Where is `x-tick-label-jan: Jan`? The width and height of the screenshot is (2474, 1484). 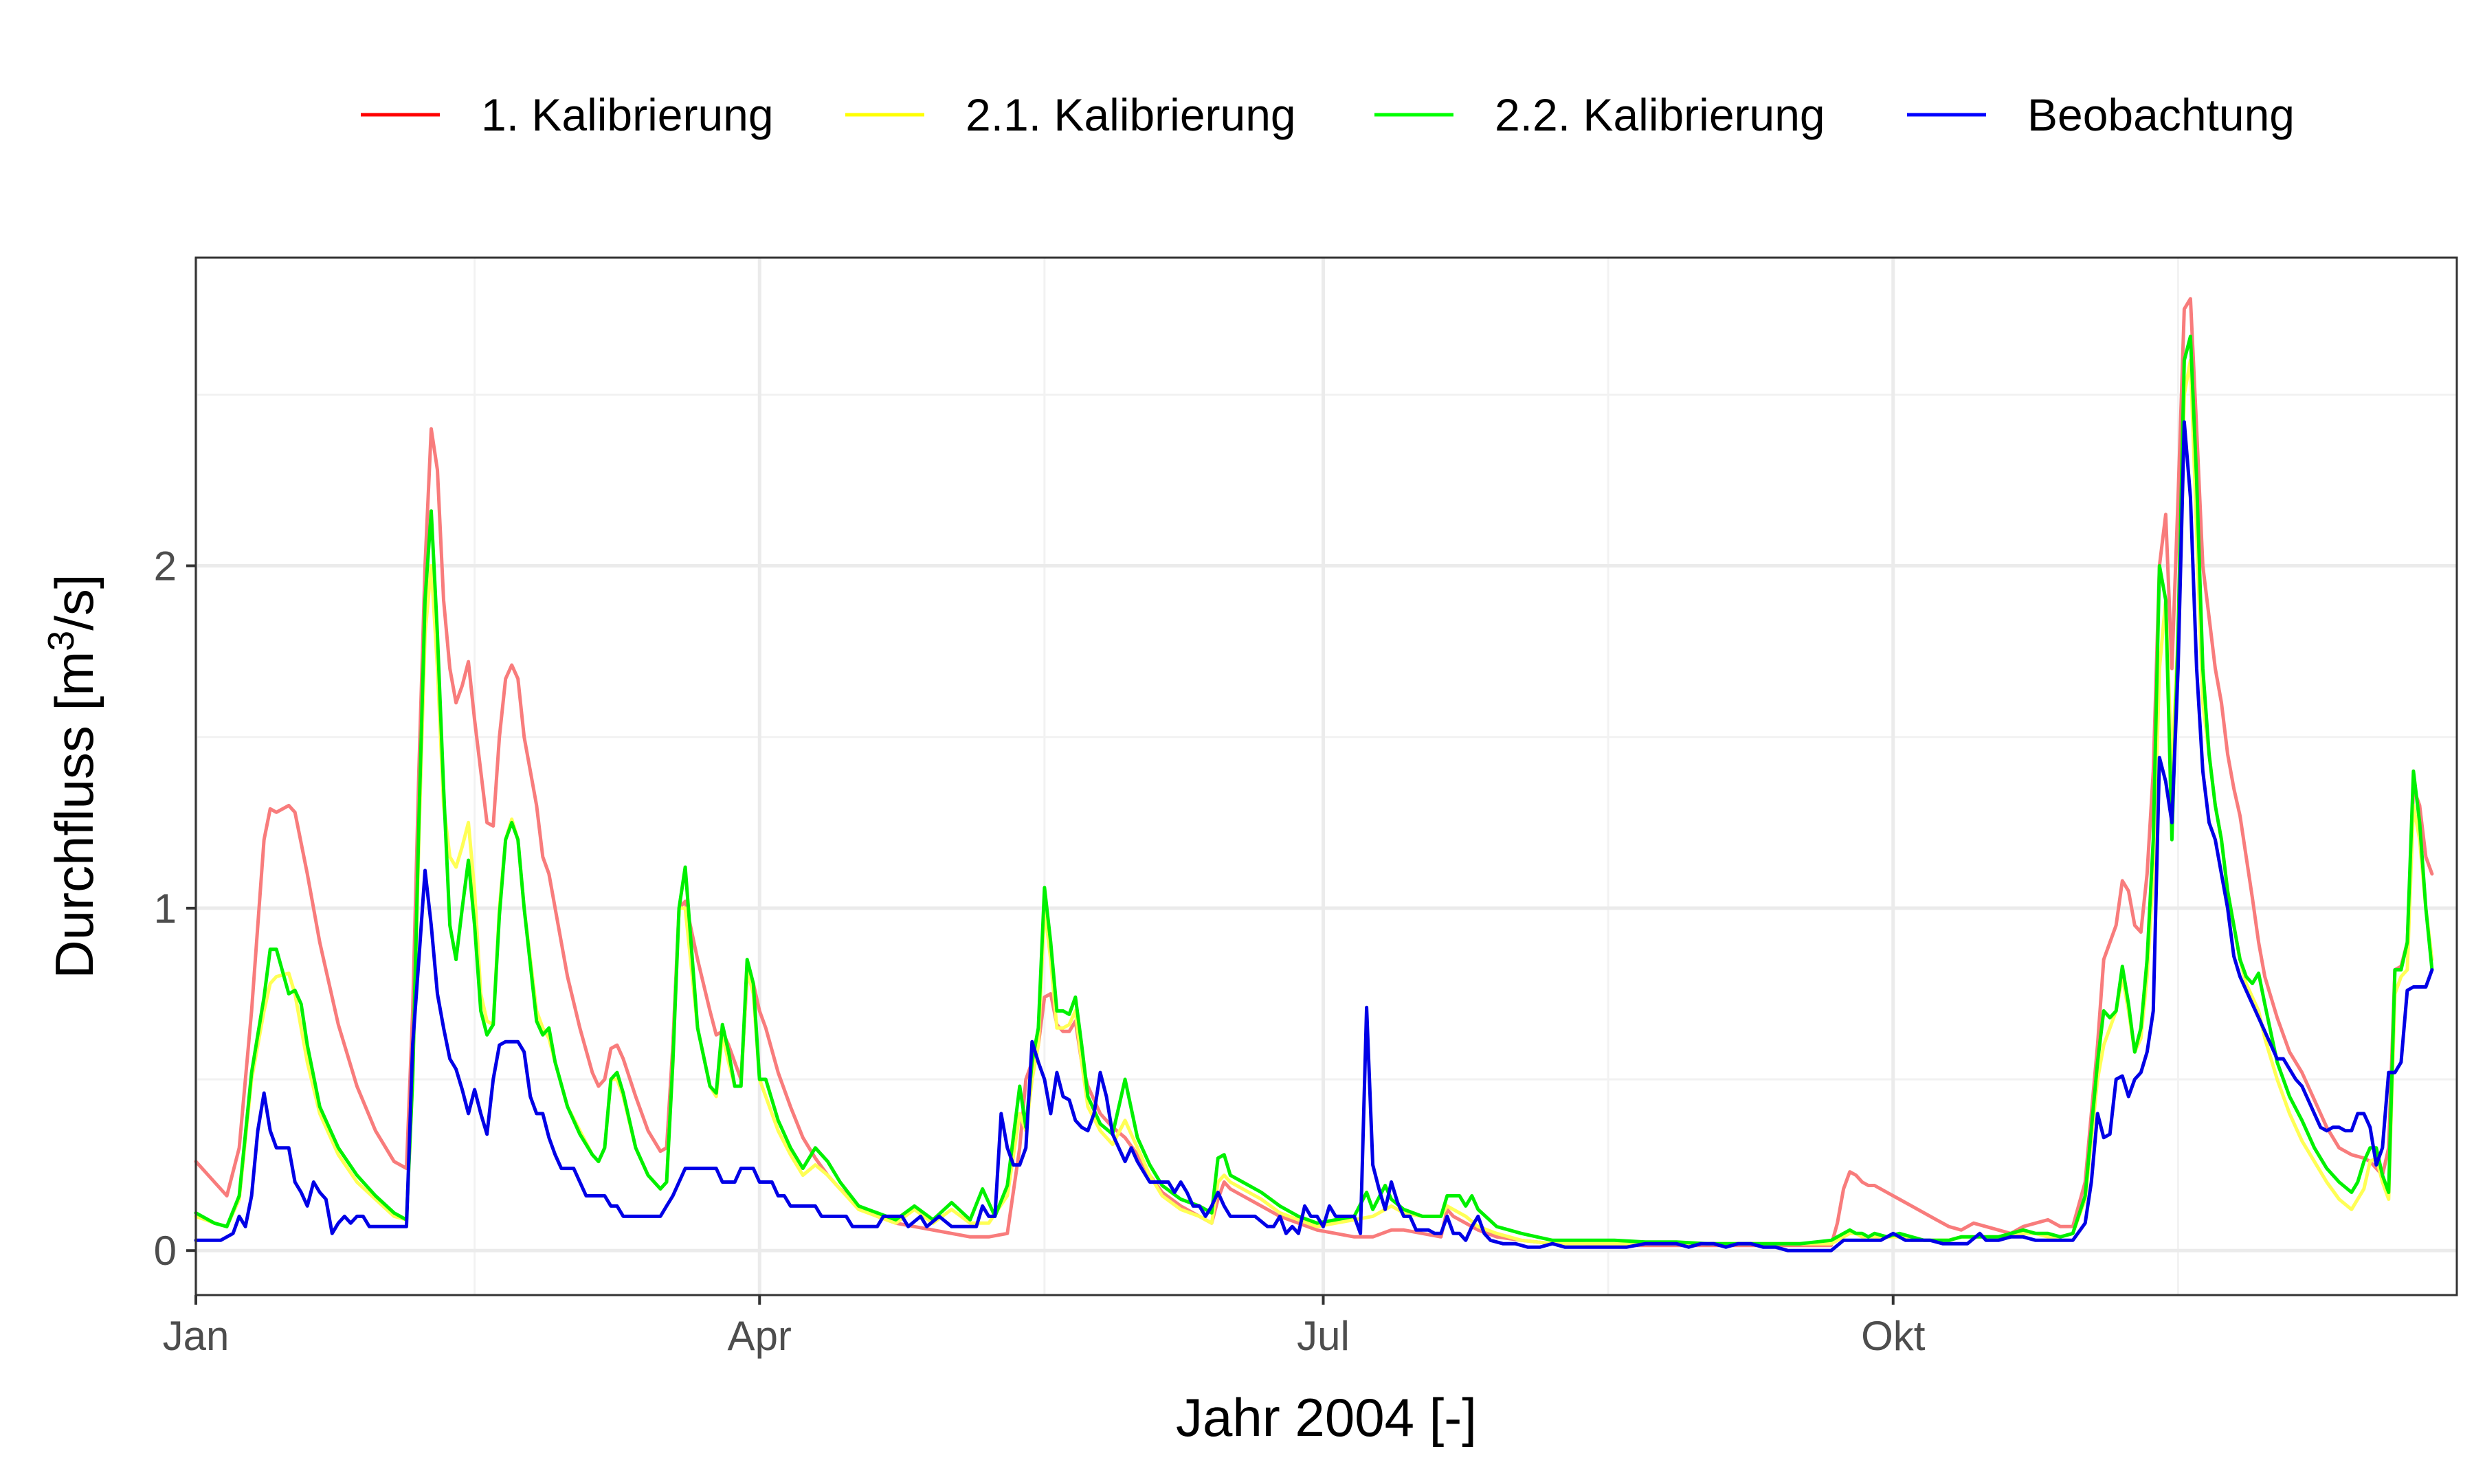
x-tick-label-jan: Jan is located at coordinates (196, 1336).